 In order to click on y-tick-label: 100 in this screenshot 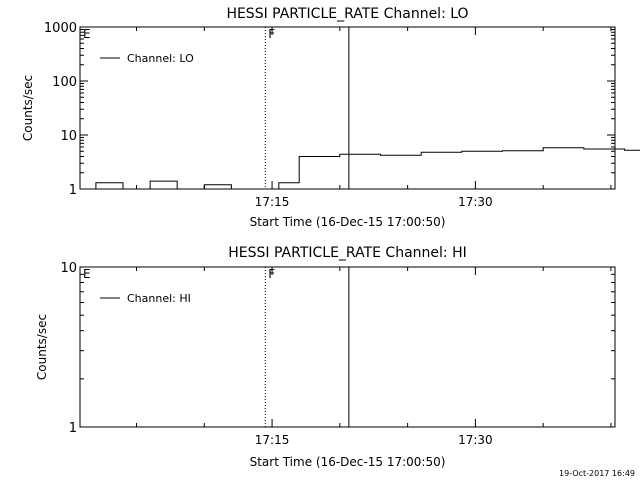, I will do `click(64, 82)`.